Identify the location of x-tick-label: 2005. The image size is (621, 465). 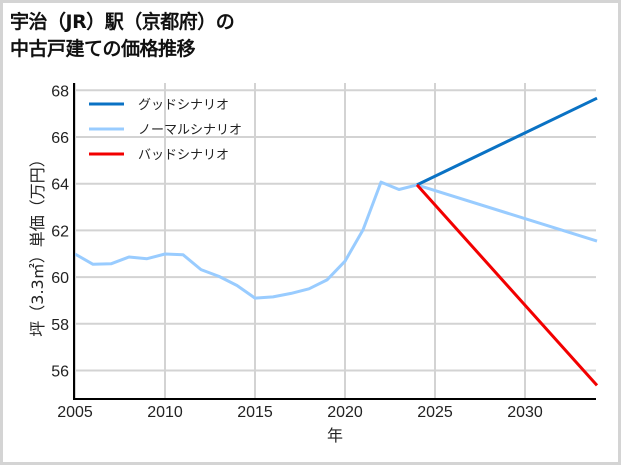
(75, 412).